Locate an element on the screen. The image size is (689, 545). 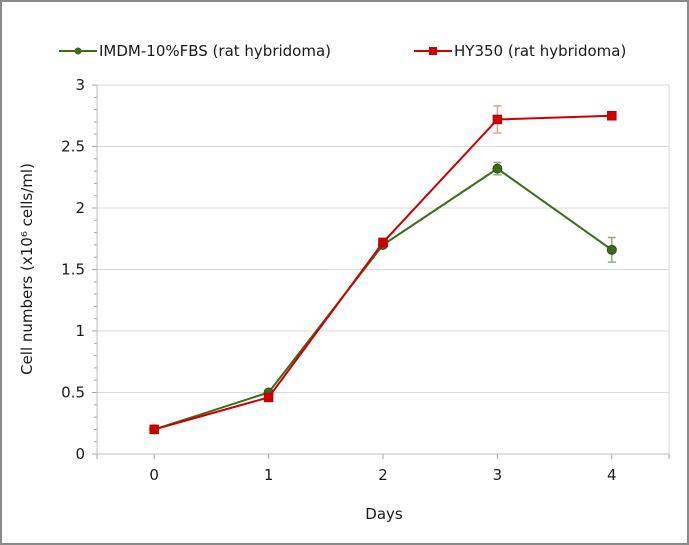
svg-text: 2.5 is located at coordinates (73, 147).